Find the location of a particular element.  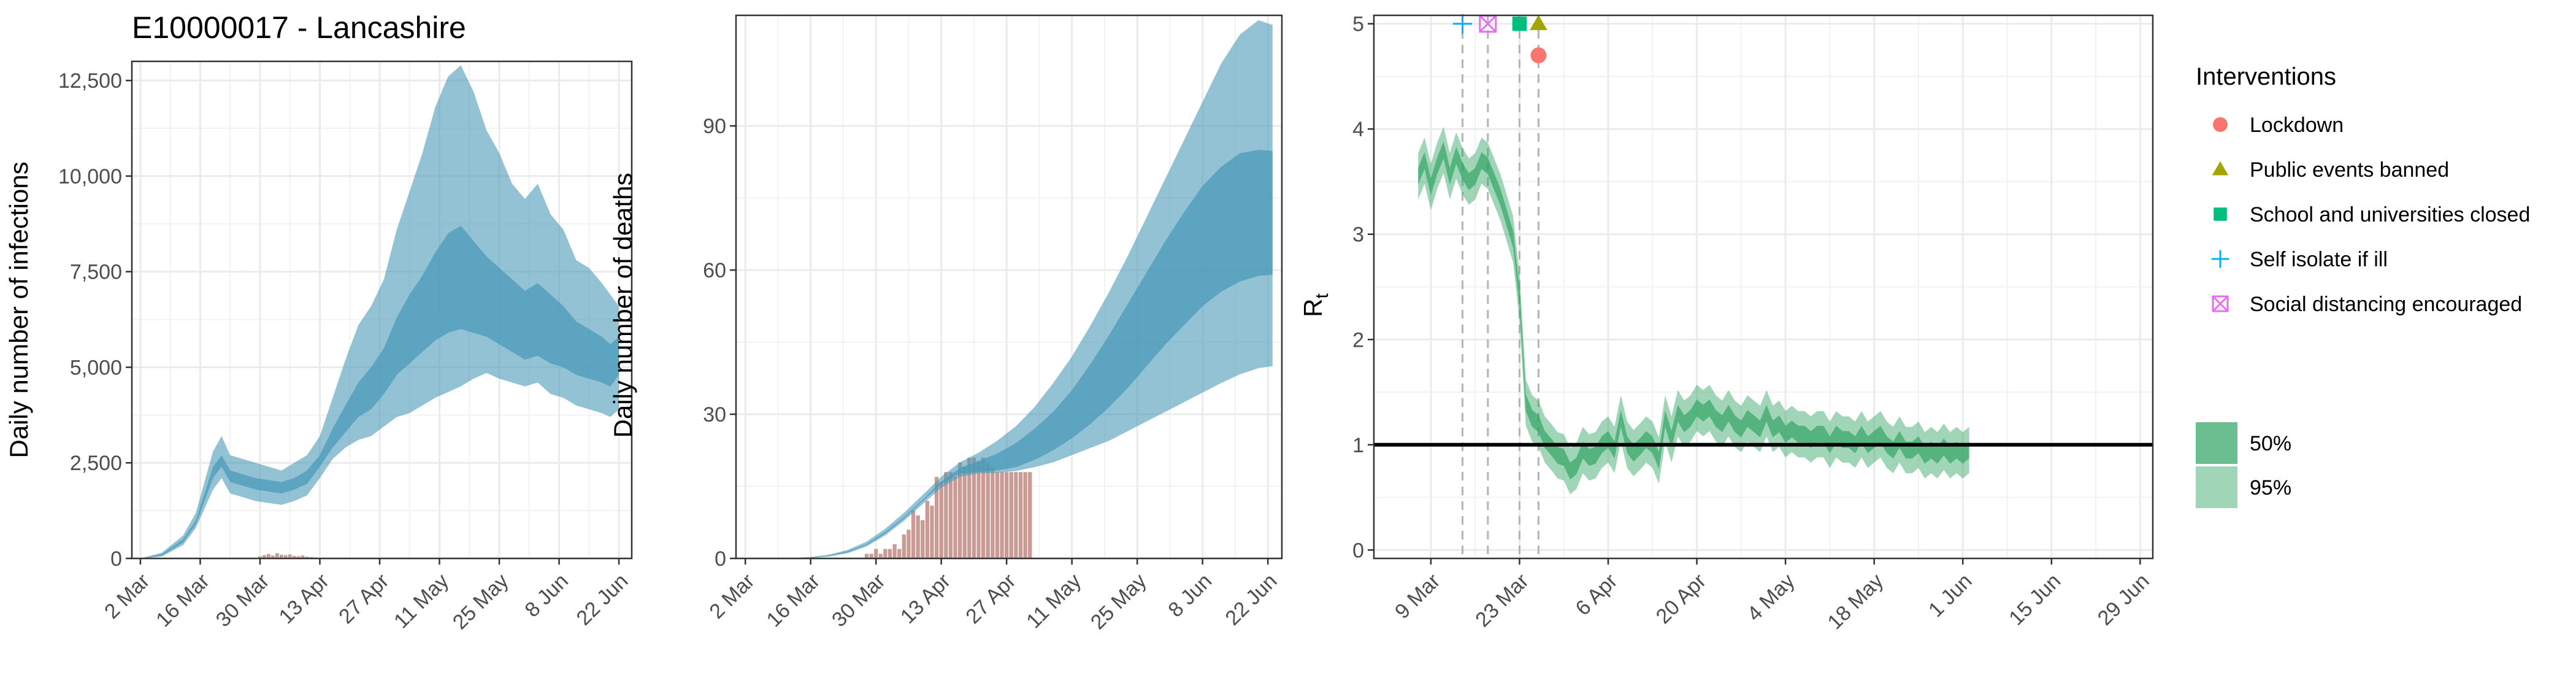

infections-y-tick-label: 10,000 is located at coordinates (90, 176).